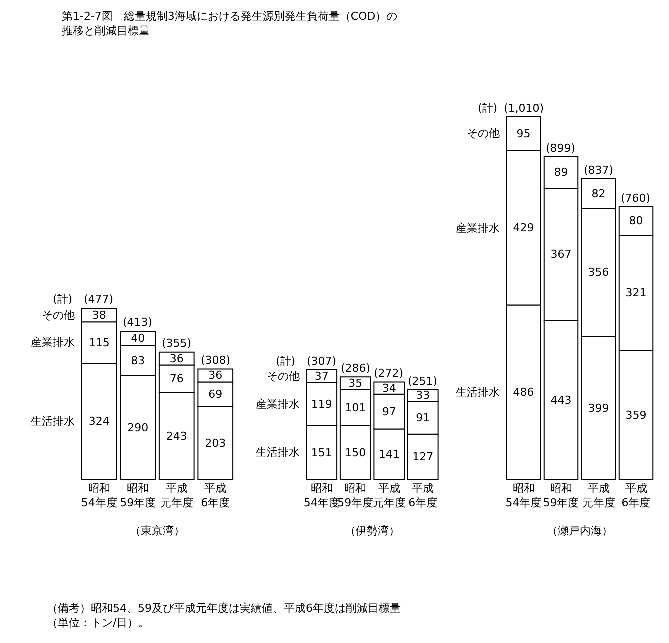  What do you see at coordinates (157, 531) in the screenshot?
I see `x-axis-title: （東京湾）` at bounding box center [157, 531].